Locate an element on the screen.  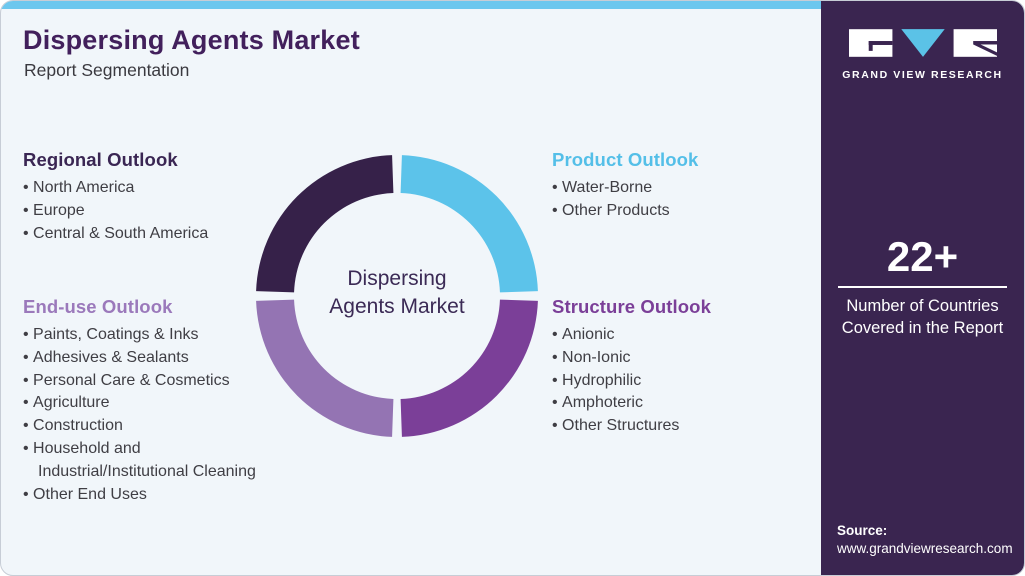
donut-center-label-line2: Agents Market is located at coordinates (397, 306).